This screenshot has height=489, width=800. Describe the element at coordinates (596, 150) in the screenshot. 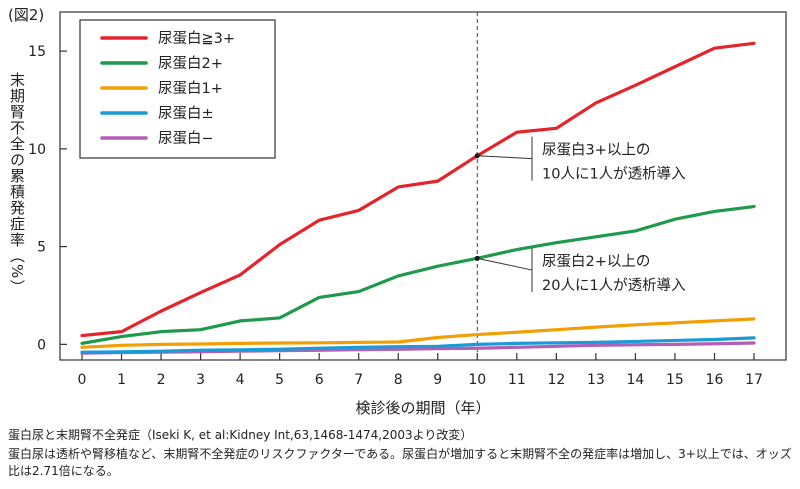

I see `annotation-text: 尿蛋白3+以上の` at that location.